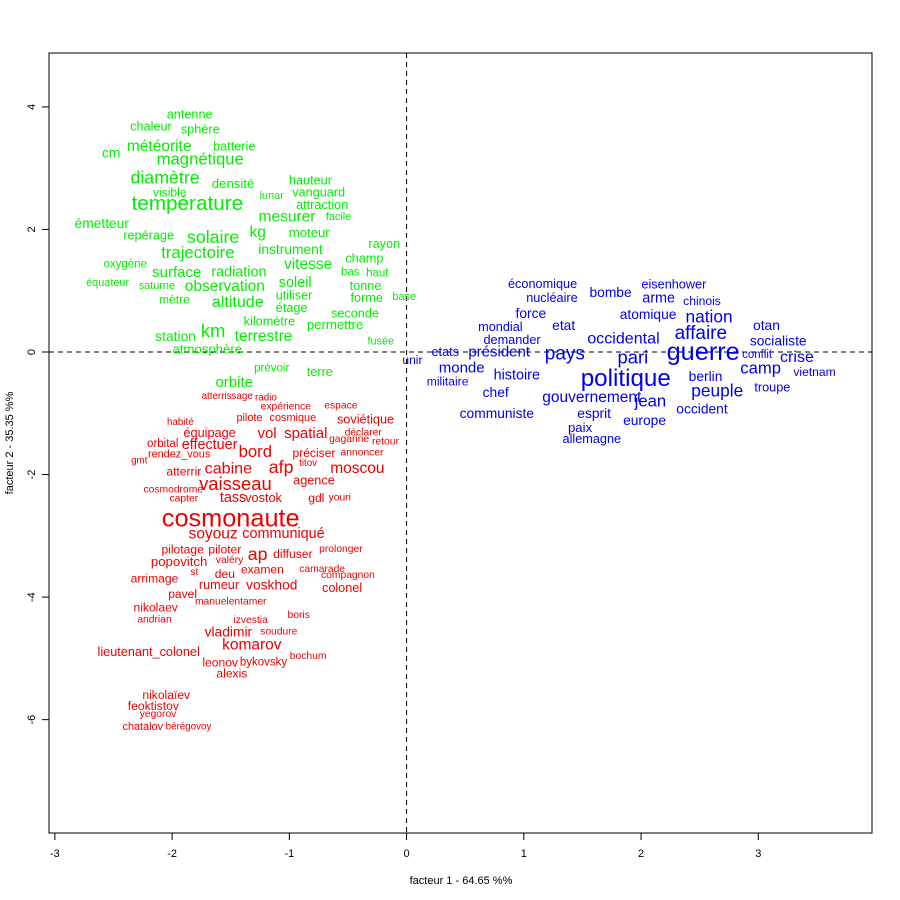 This screenshot has width=900, height=900. I want to click on word-label: conflit, so click(757, 355).